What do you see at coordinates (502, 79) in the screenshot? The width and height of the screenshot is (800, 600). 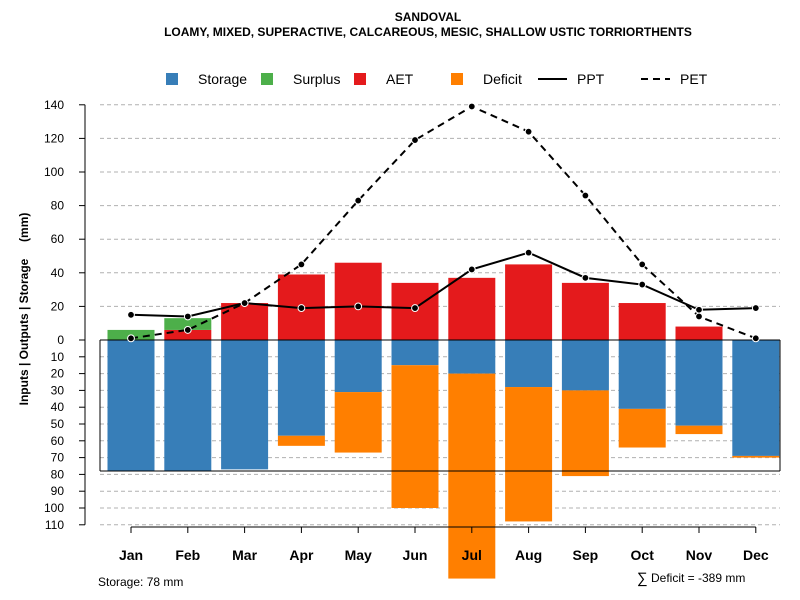 I see `legend-label: Deficit` at bounding box center [502, 79].